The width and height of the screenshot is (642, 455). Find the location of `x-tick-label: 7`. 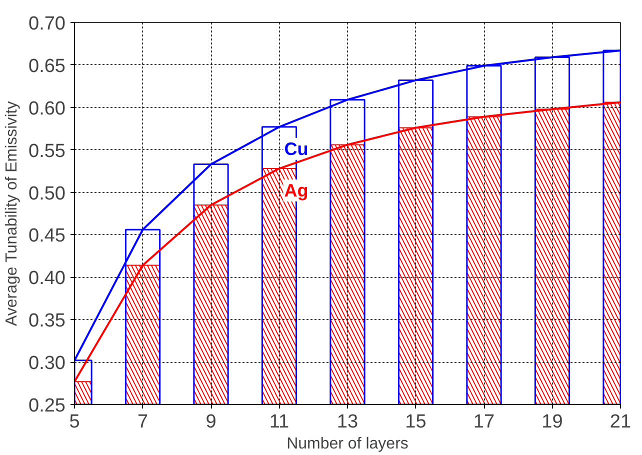

x-tick-label: 7 is located at coordinates (142, 422).